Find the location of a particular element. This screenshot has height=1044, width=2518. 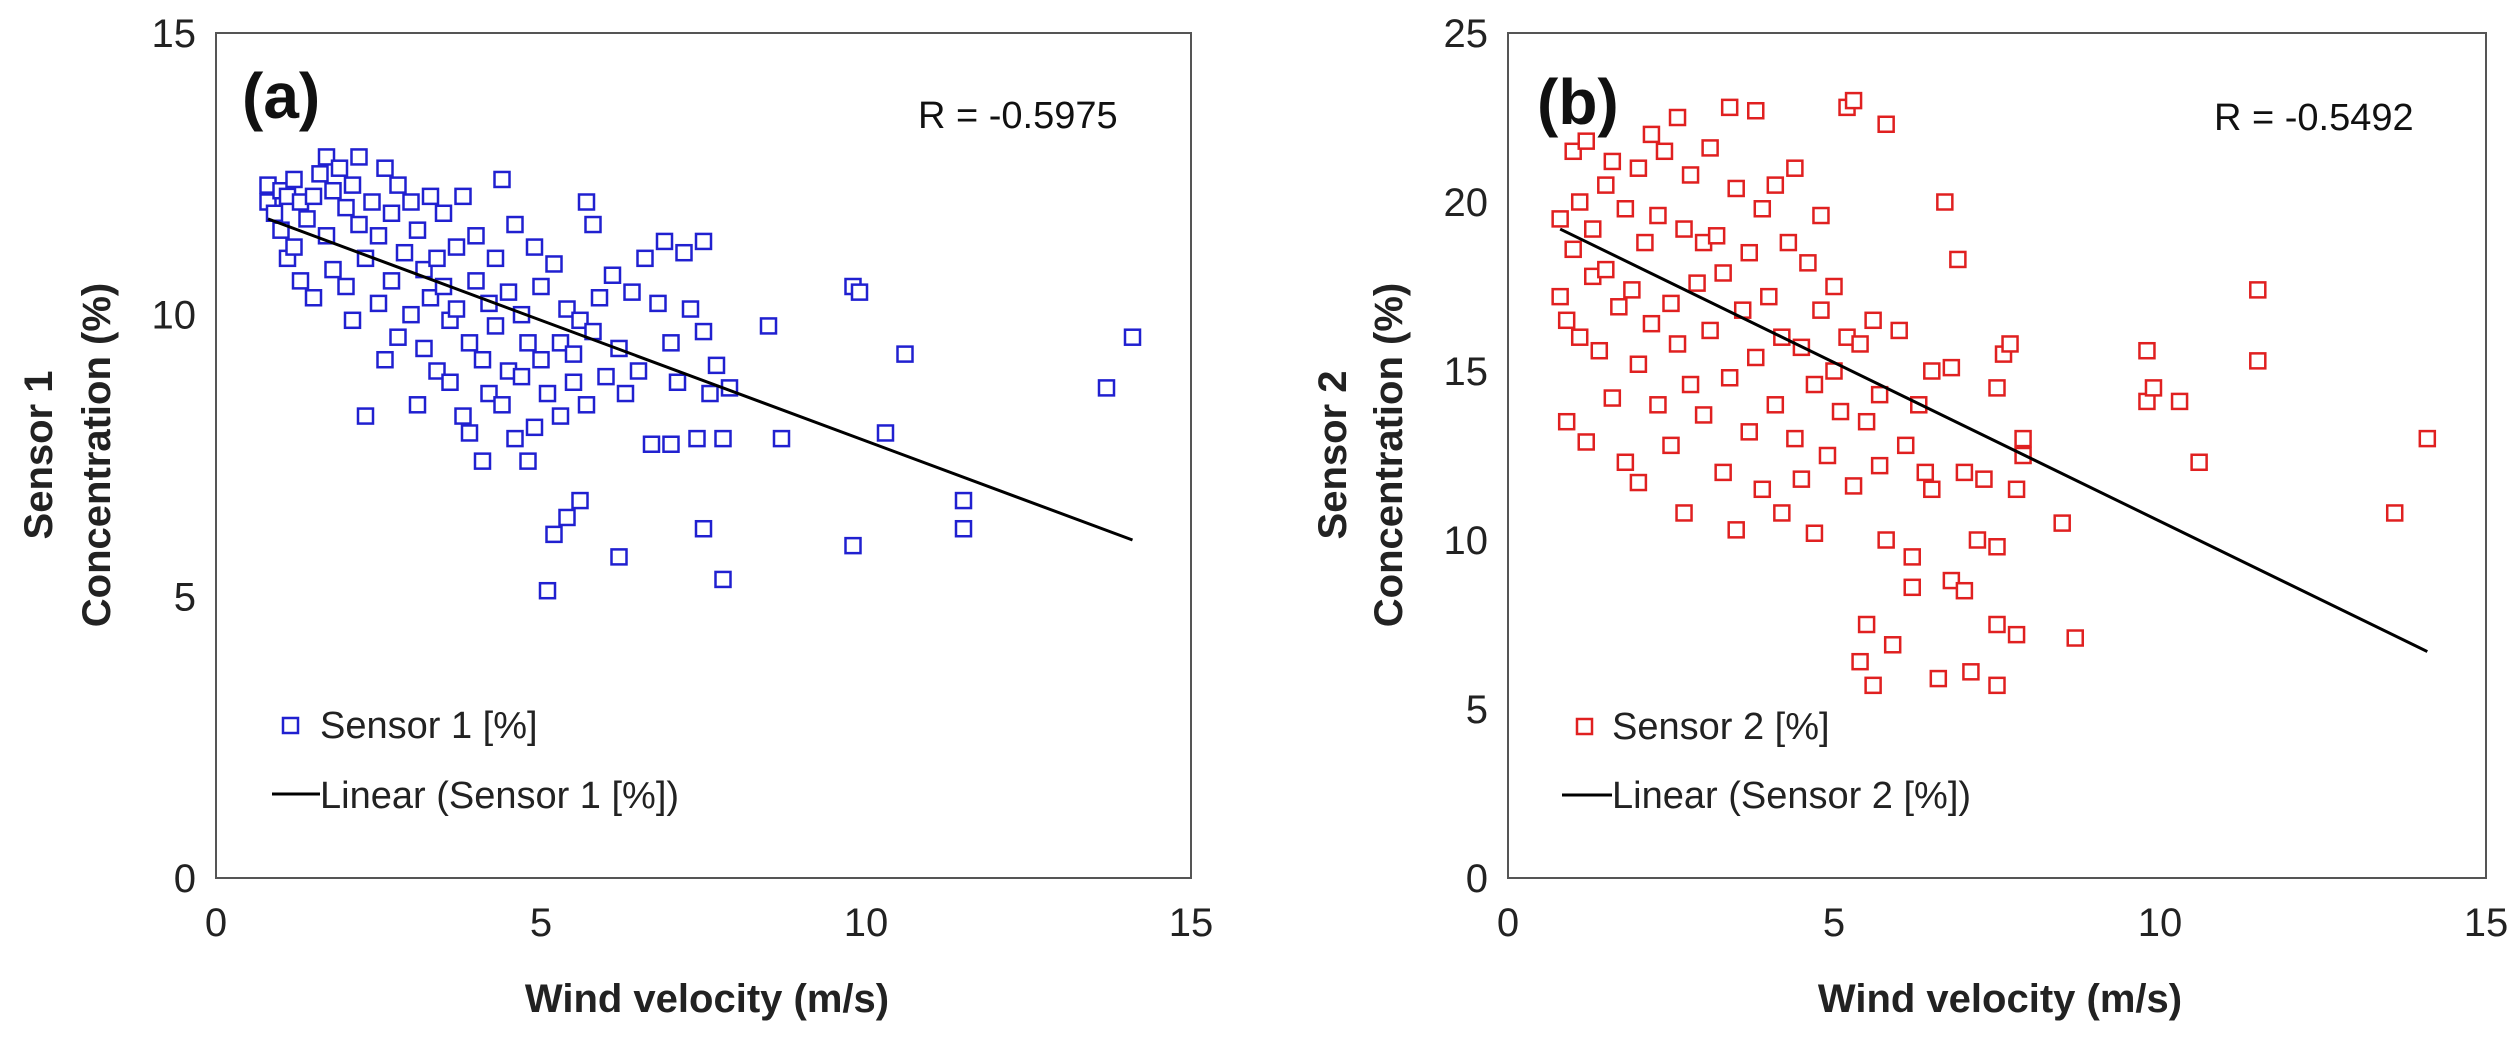

x-tick-label: 15 is located at coordinates (1191, 923).